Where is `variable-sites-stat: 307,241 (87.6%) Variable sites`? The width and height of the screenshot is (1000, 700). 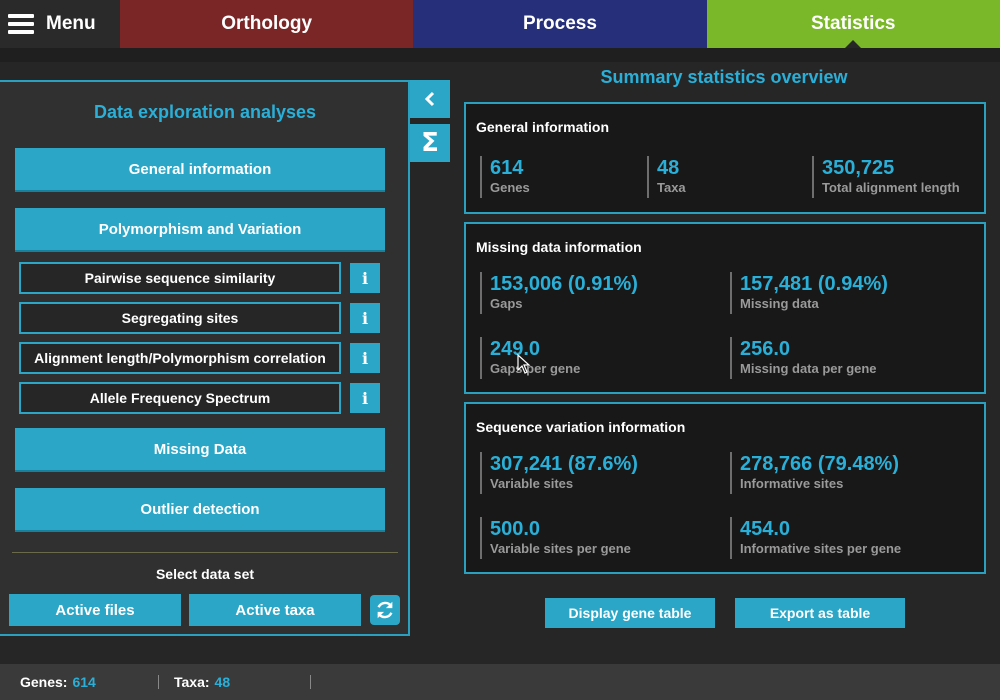
variable-sites-stat: 307,241 (87.6%) Variable sites is located at coordinates (559, 473).